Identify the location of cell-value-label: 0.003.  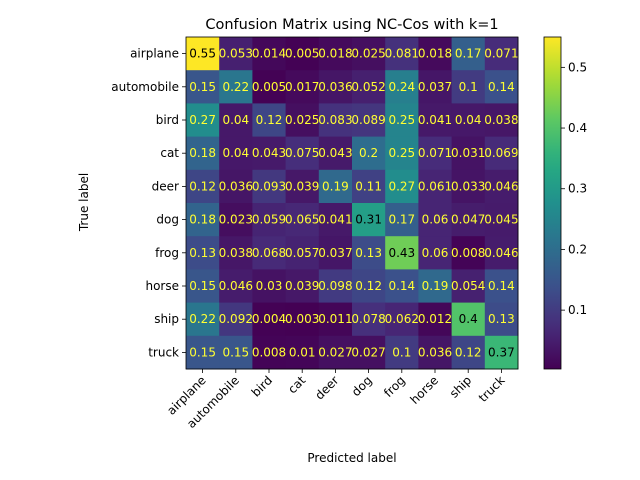
(302, 319).